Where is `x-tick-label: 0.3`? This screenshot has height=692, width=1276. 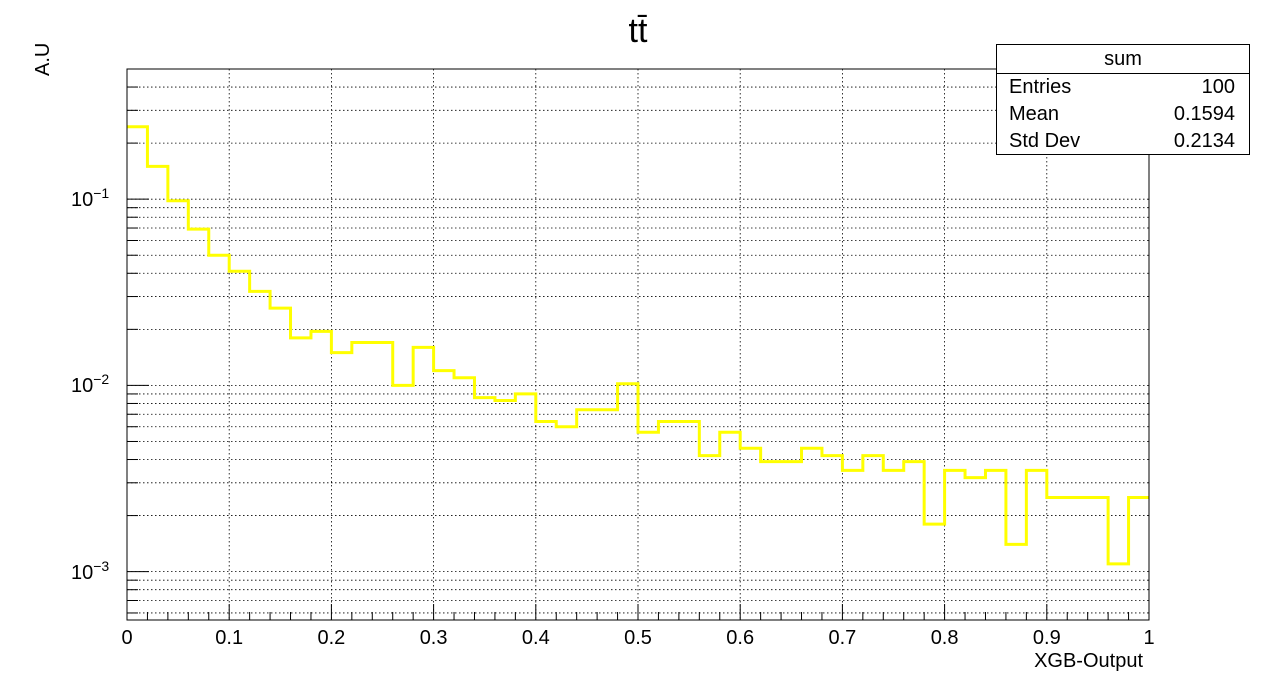 x-tick-label: 0.3 is located at coordinates (433, 638).